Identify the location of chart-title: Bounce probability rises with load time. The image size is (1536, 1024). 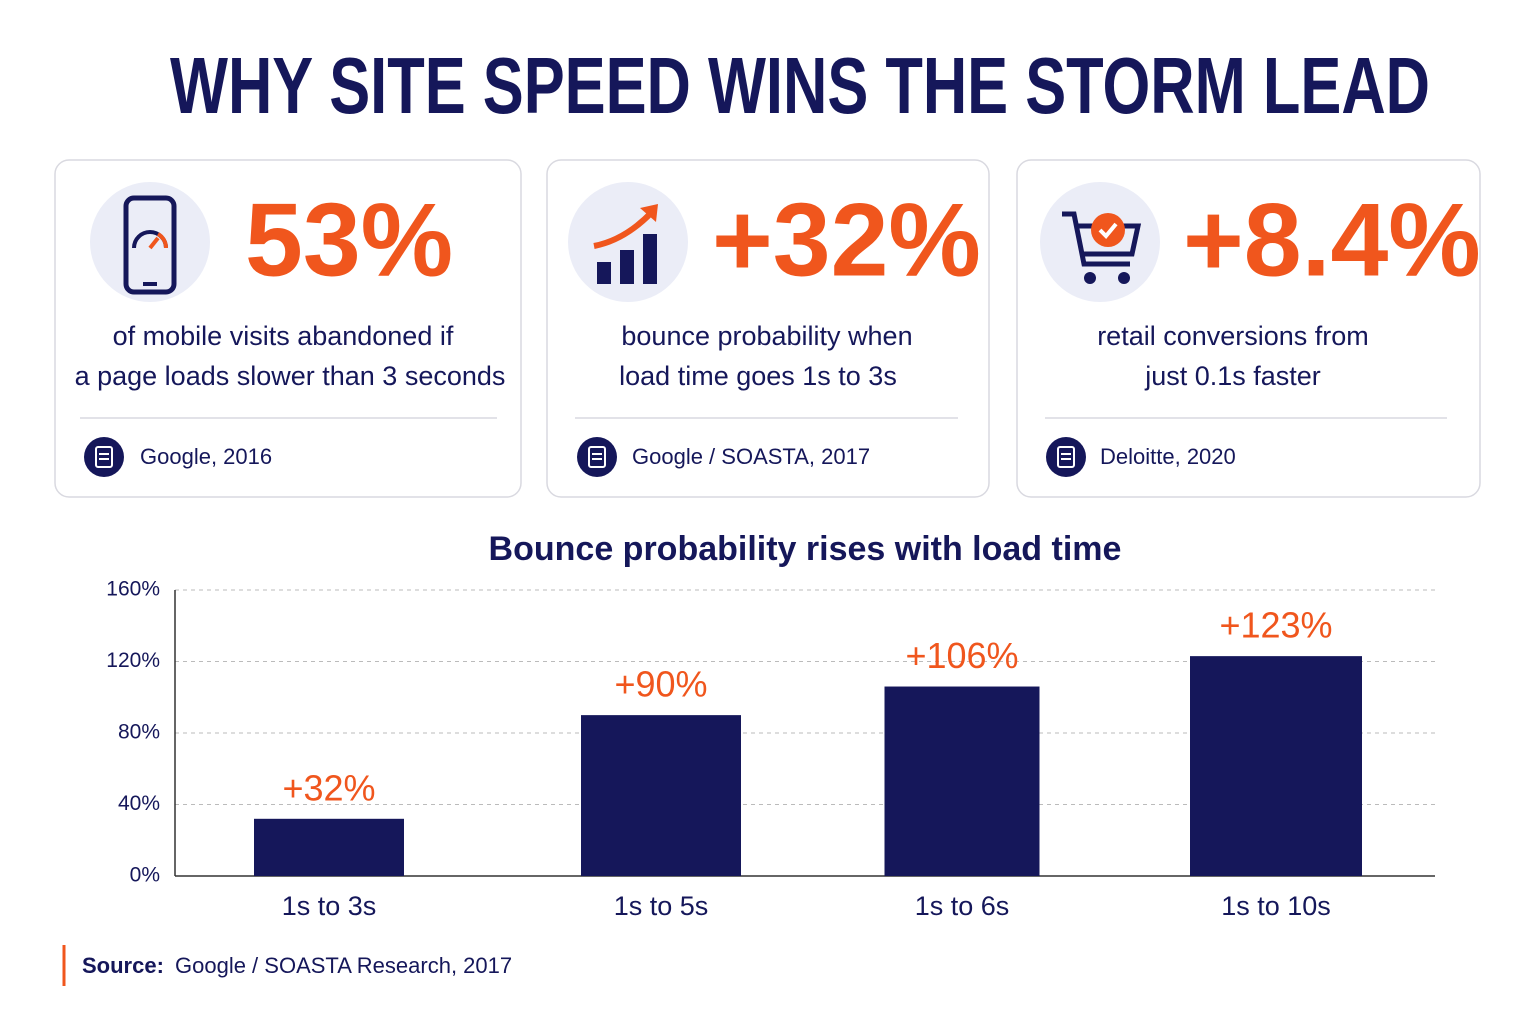
(805, 549).